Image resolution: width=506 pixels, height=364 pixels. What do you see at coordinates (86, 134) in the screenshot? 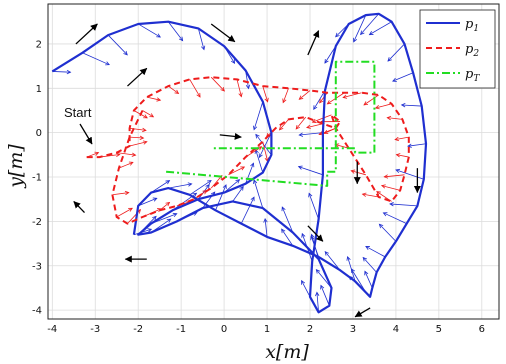
I see `start-arrow` at bounding box center [86, 134].